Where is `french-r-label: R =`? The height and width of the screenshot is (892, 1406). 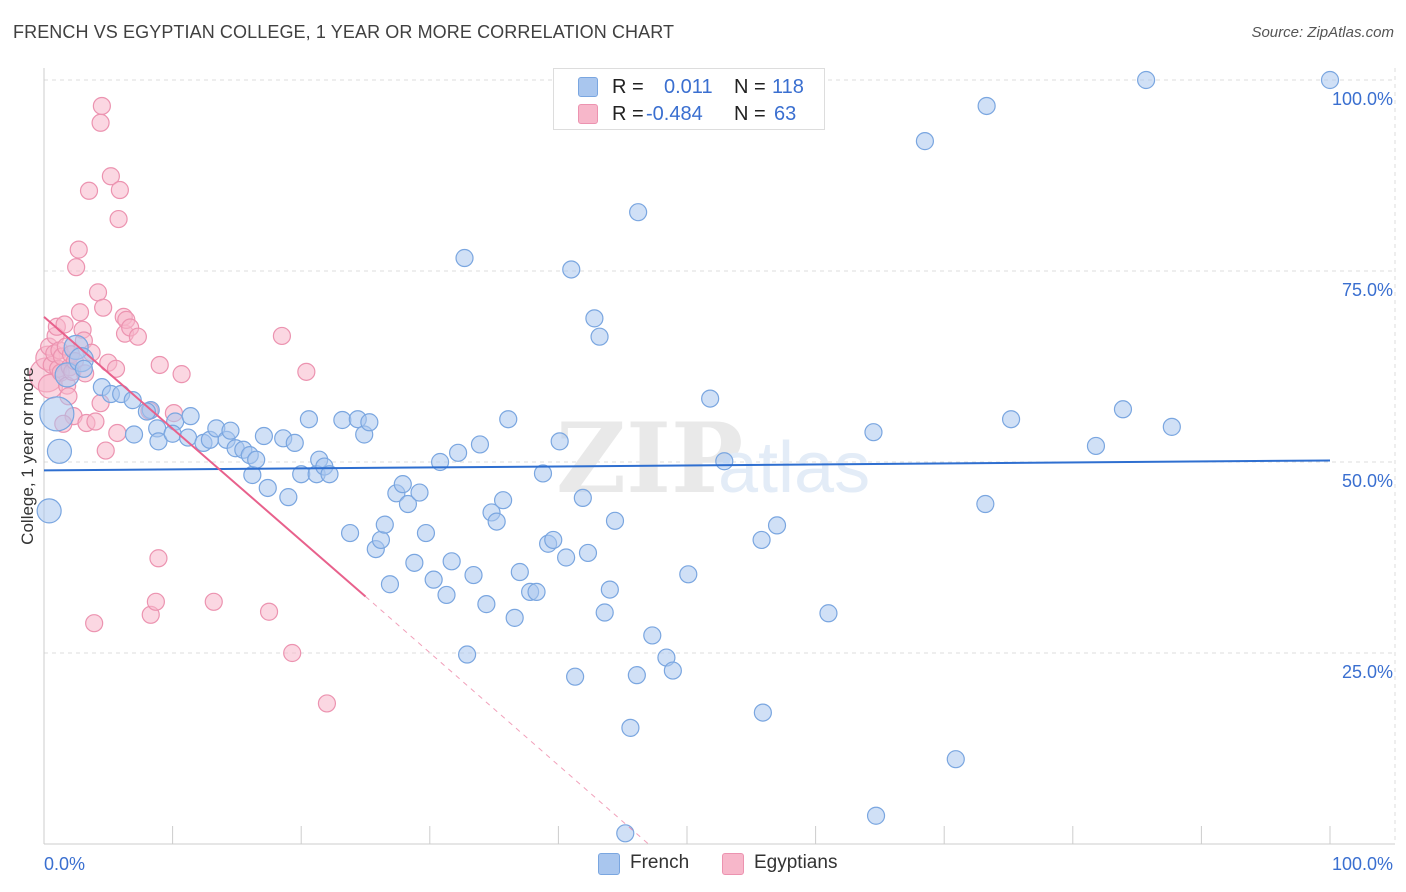
french-r-label: R = is located at coordinates (628, 87).